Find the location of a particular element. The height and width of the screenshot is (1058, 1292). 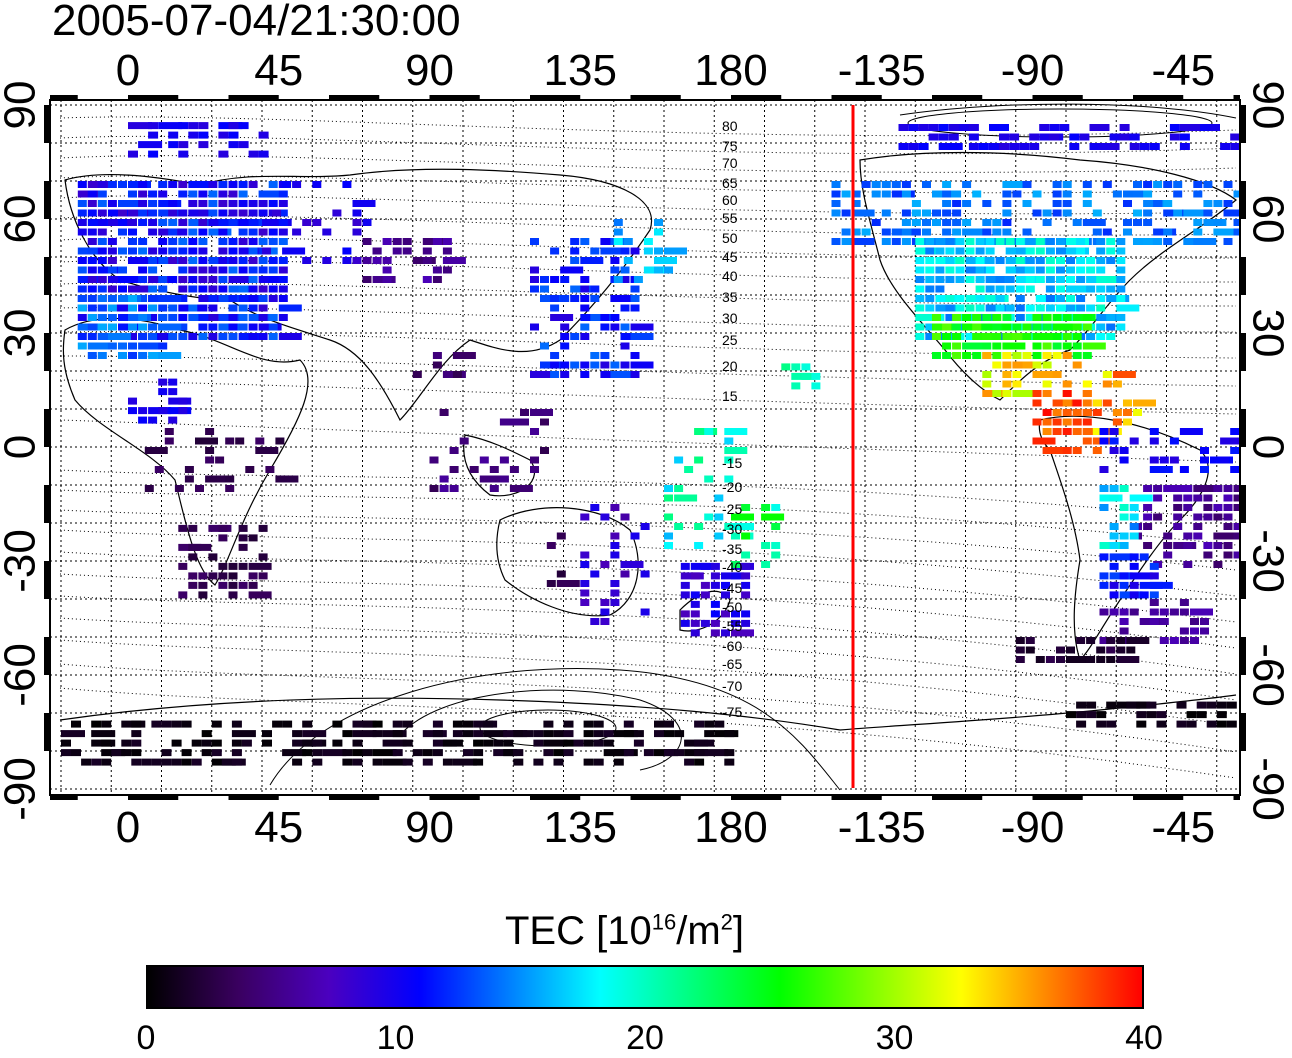

contour-label: 55 is located at coordinates (730, 218).